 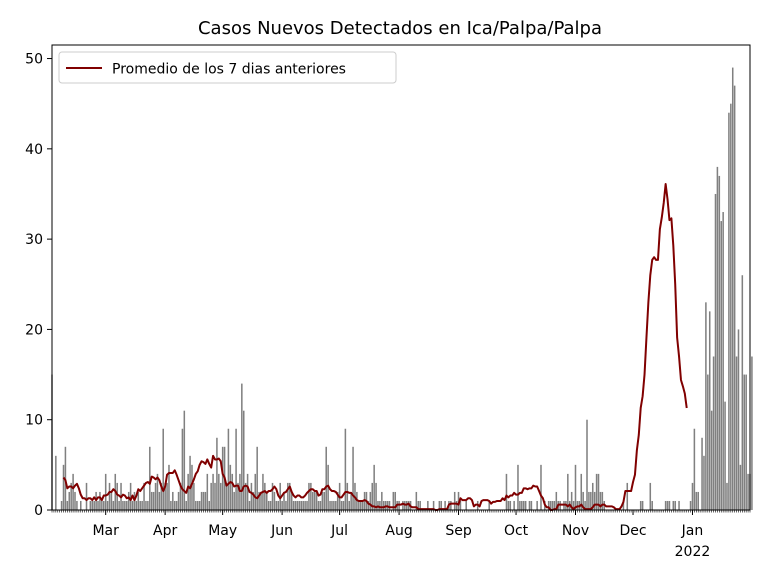 What do you see at coordinates (34, 60) in the screenshot?
I see `y-tick-label: 50` at bounding box center [34, 60].